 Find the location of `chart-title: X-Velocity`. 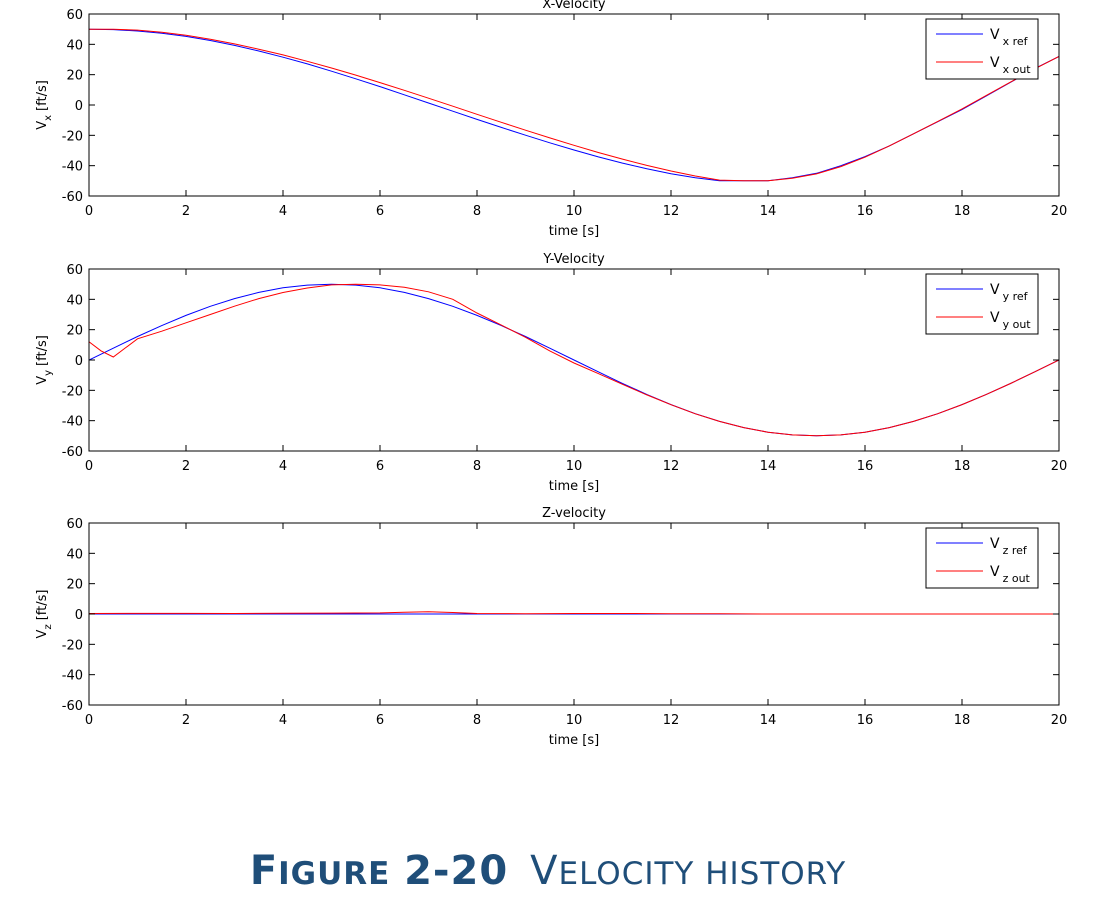

chart-title: X-Velocity is located at coordinates (573, 6).